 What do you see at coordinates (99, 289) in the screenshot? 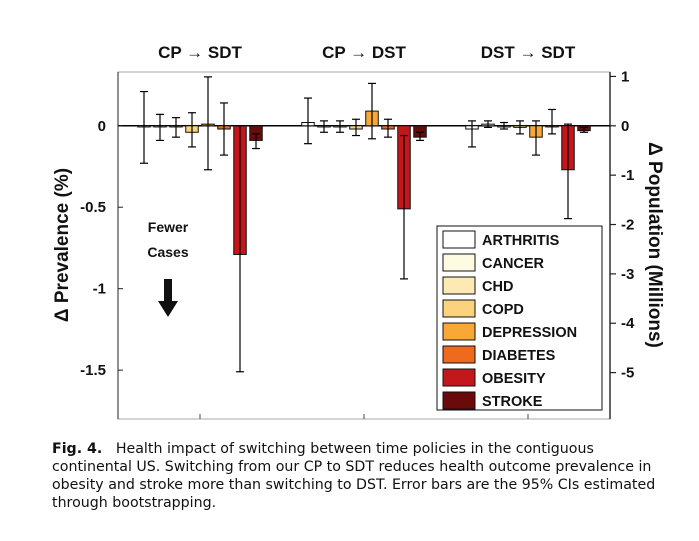
I see `left-tick-label: -1` at bounding box center [99, 289].